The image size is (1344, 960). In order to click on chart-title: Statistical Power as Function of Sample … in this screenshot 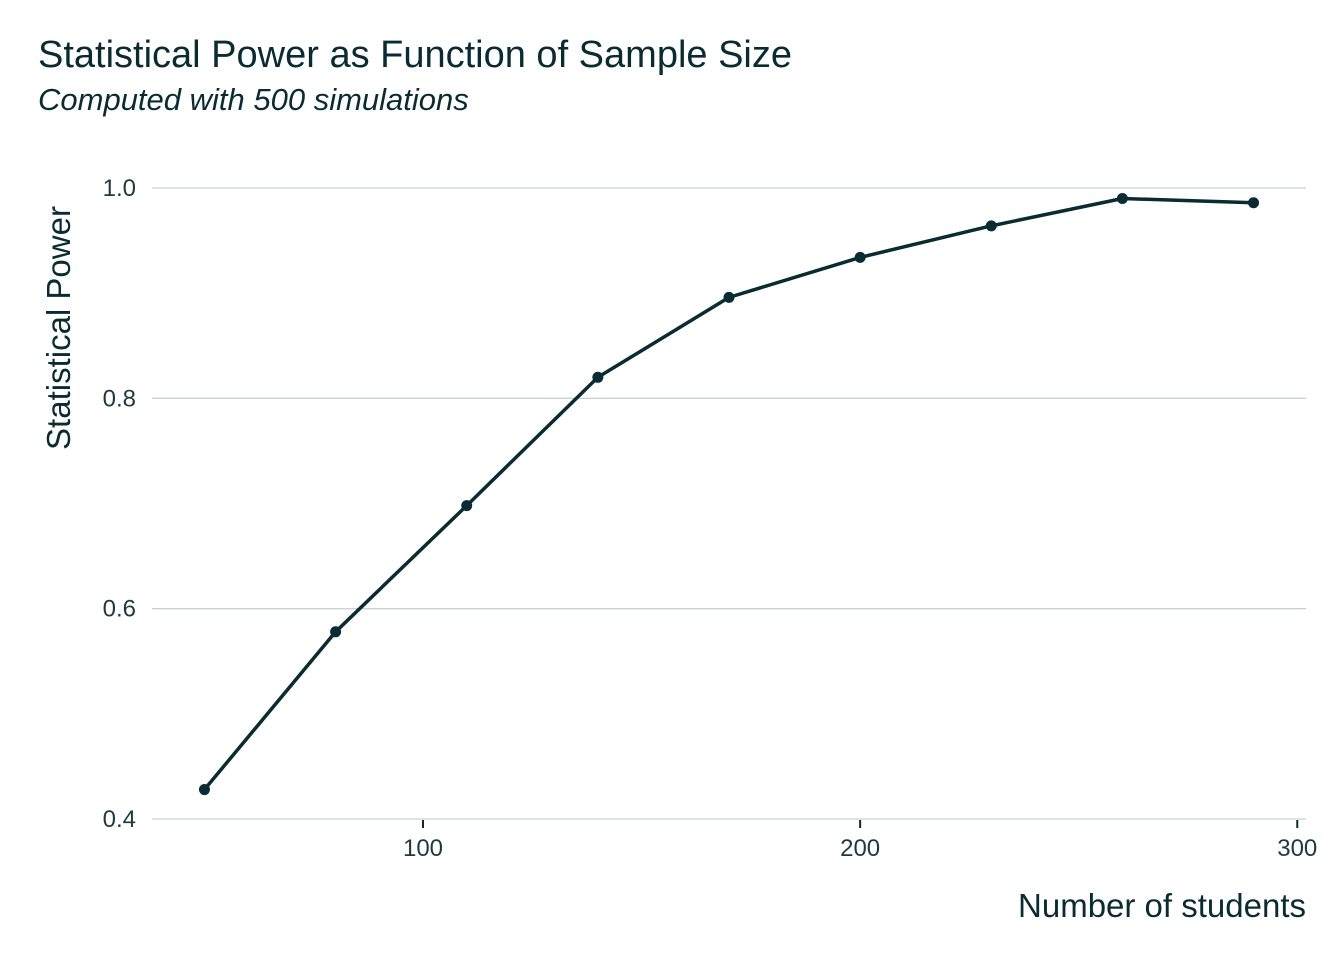, I will do `click(415, 55)`.